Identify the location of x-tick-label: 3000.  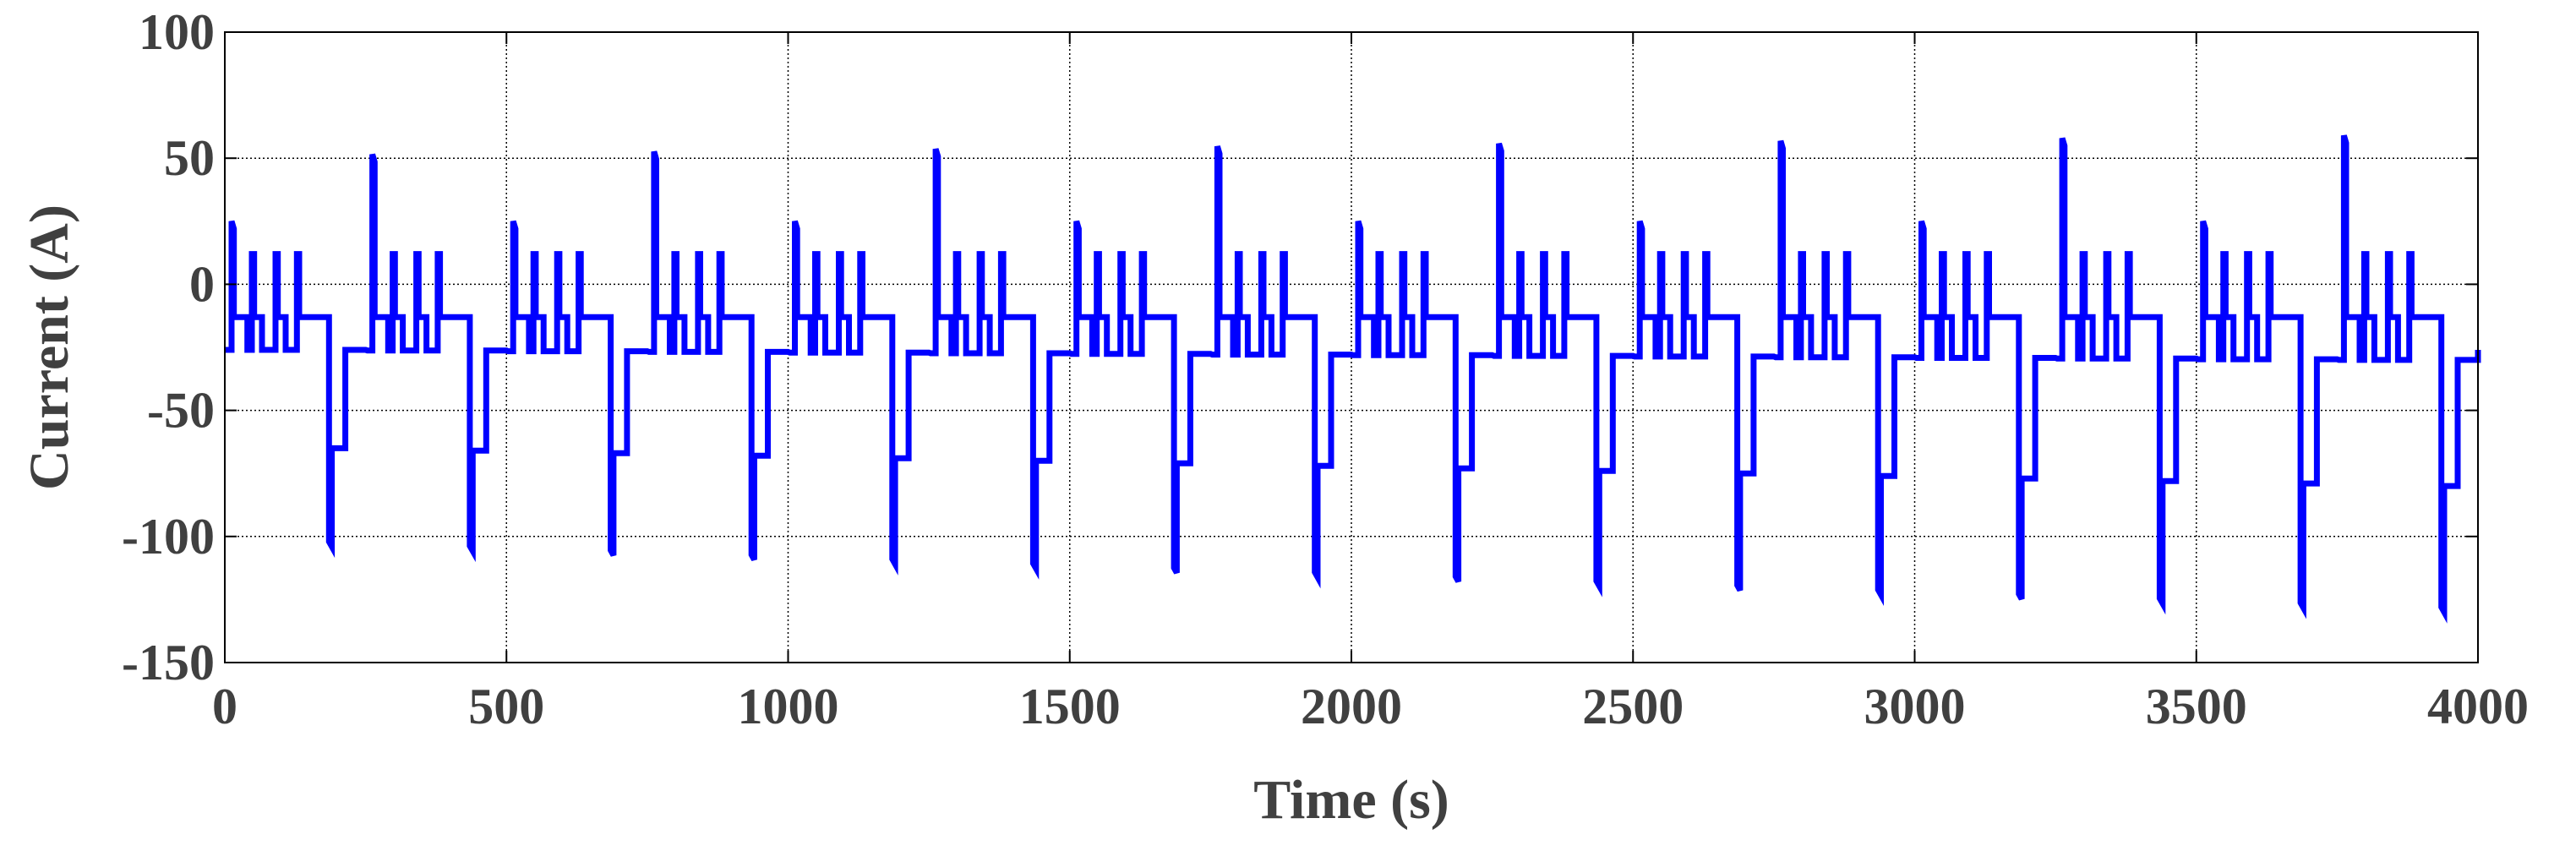
(1915, 706).